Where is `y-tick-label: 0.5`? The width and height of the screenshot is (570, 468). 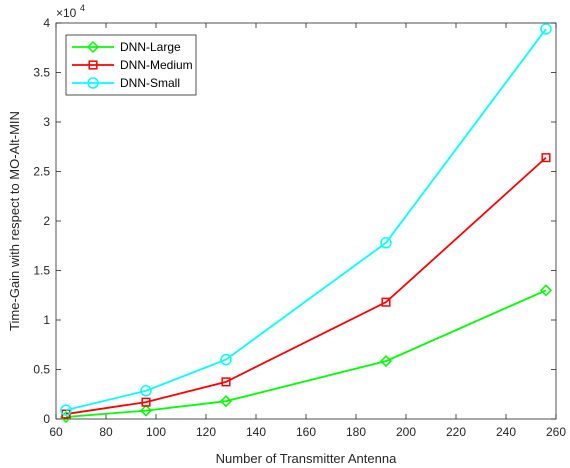 y-tick-label: 0.5 is located at coordinates (41, 370).